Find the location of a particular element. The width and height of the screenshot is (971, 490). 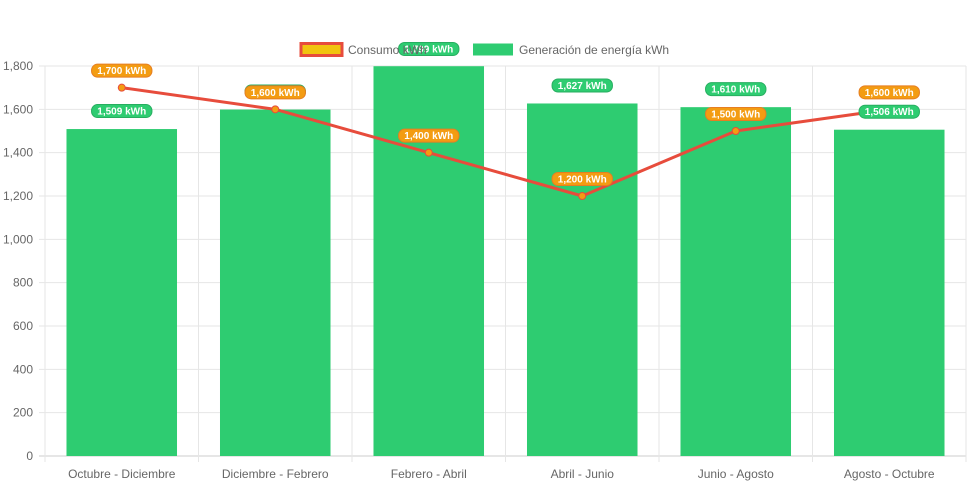

generacion-data-label-text: 1,610 kWh is located at coordinates (735, 90).